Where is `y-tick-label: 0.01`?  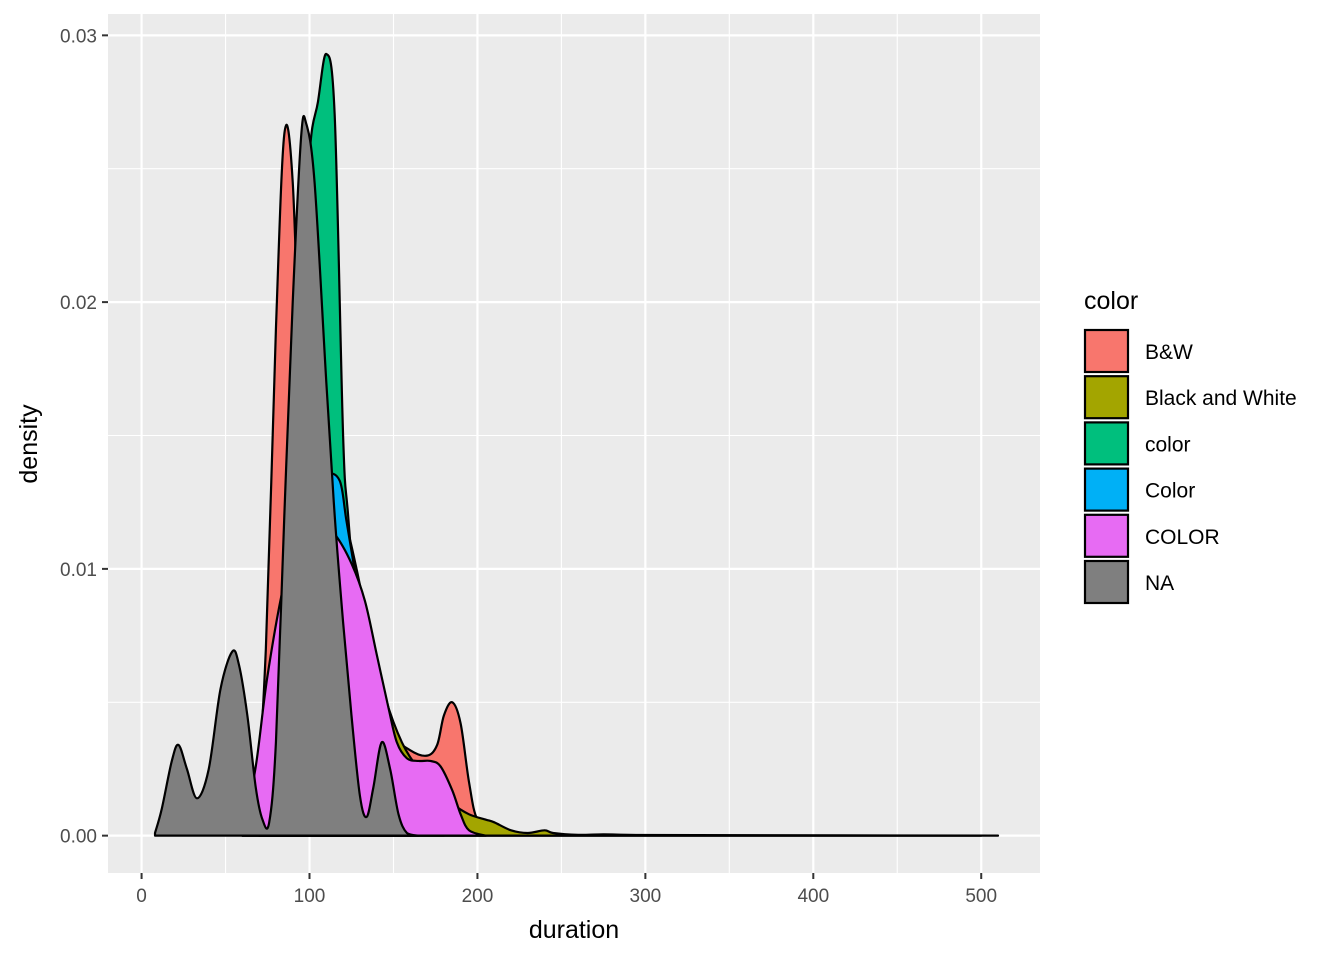
y-tick-label: 0.01 is located at coordinates (78, 570).